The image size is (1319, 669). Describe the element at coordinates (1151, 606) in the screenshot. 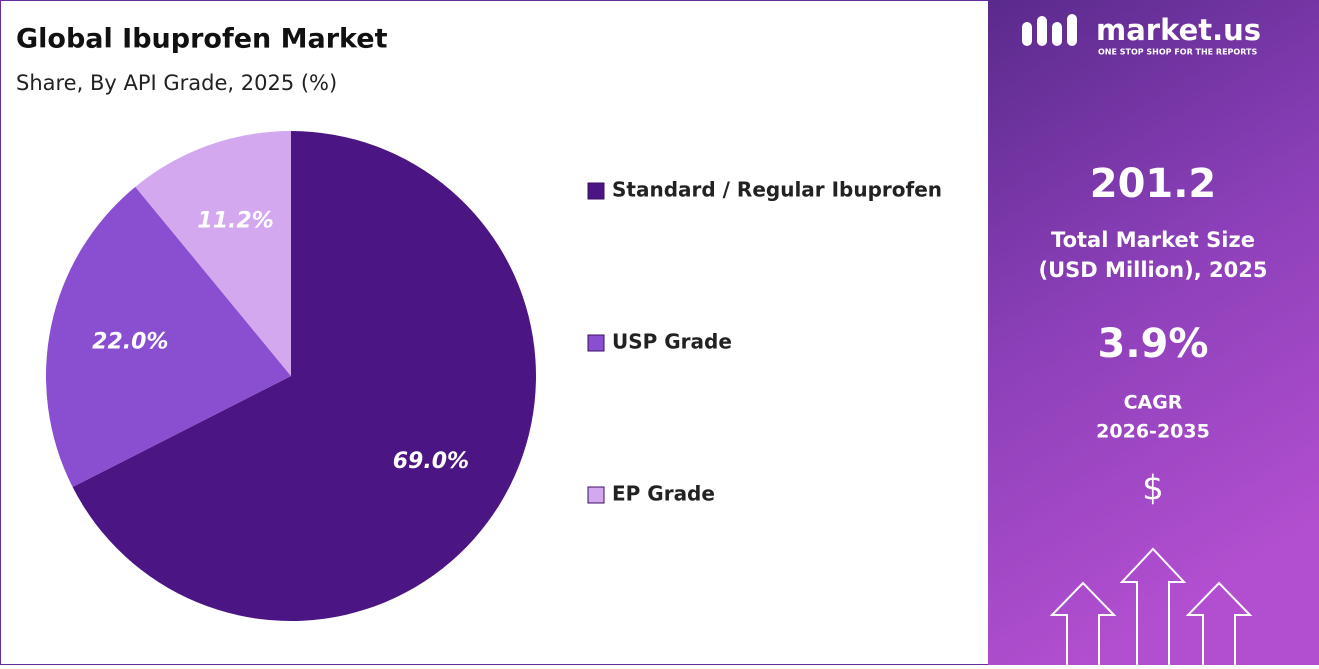

I see `arrows-decoration` at that location.